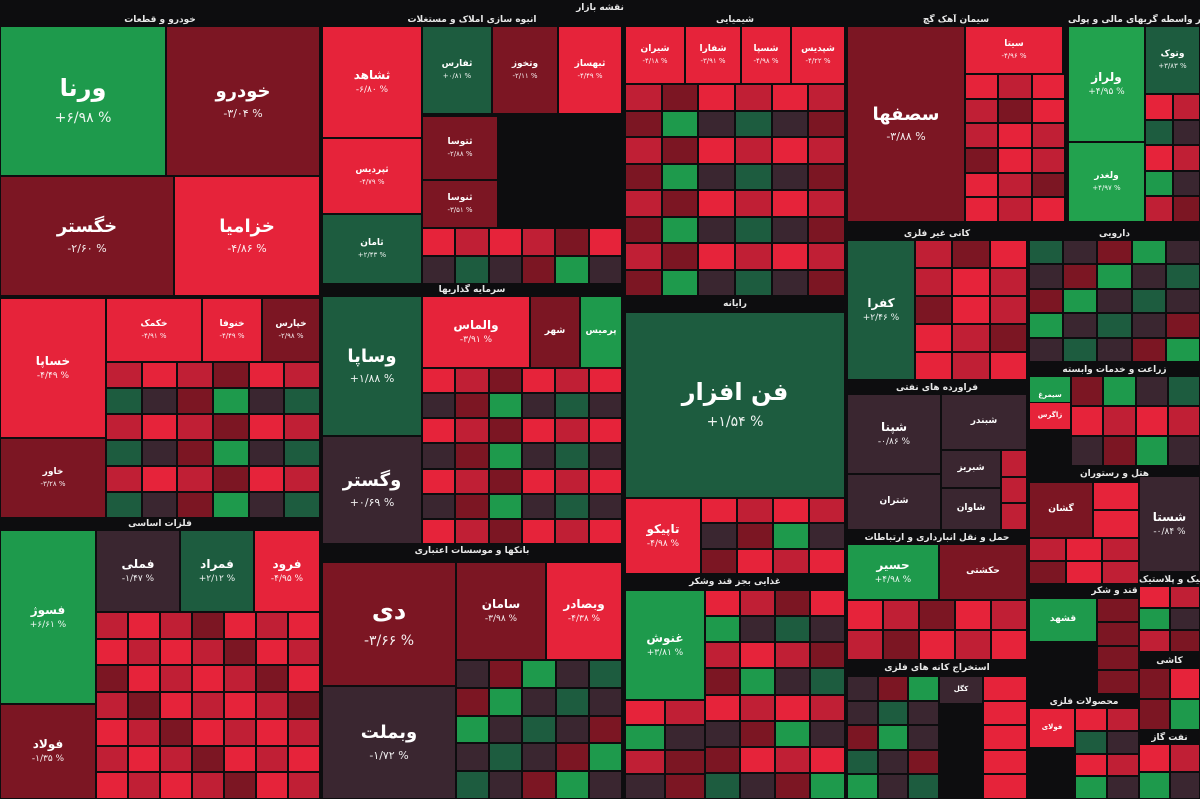 This screenshot has height=799, width=1200. I want to click on stock-tile: ثپردیس -۴/۷۹ %, so click(372, 176).